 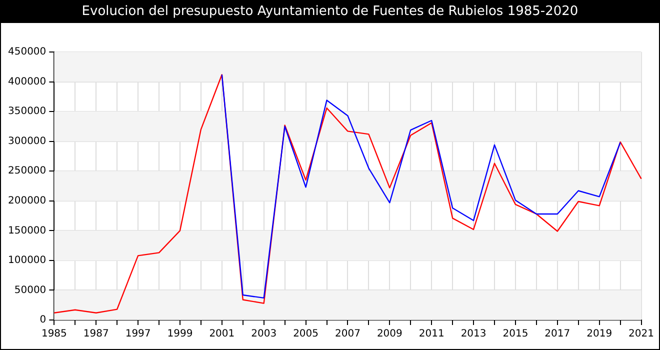 I want to click on x-tick-label: 2009, so click(x=389, y=334).